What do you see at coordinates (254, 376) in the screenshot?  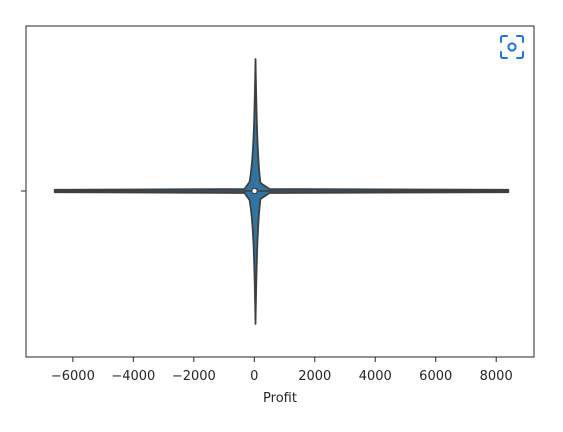 I see `x-tick-label: 0` at bounding box center [254, 376].